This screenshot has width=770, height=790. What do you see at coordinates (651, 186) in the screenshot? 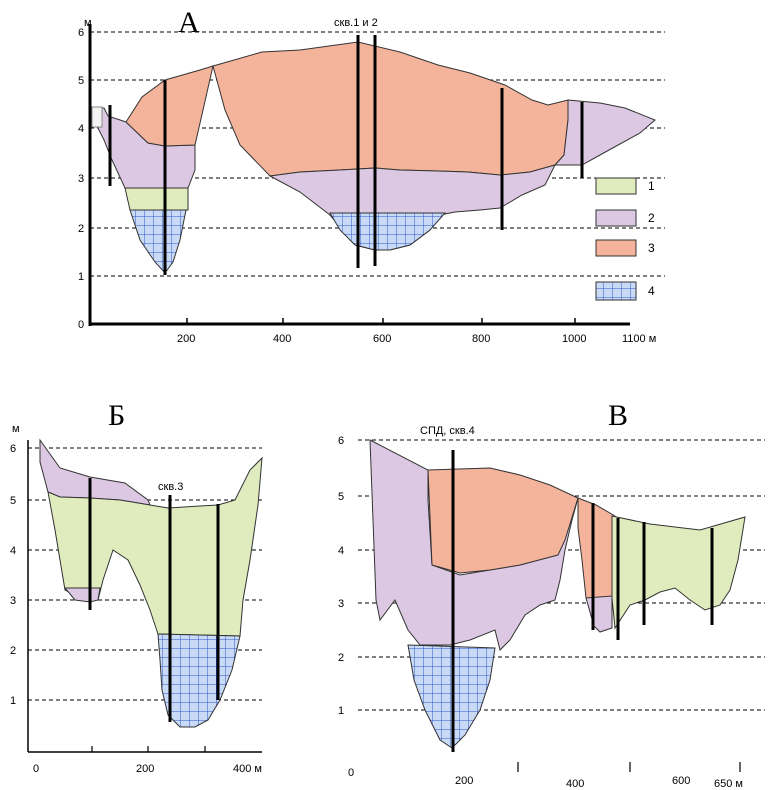
I see `legend-label-1: 1` at bounding box center [651, 186].